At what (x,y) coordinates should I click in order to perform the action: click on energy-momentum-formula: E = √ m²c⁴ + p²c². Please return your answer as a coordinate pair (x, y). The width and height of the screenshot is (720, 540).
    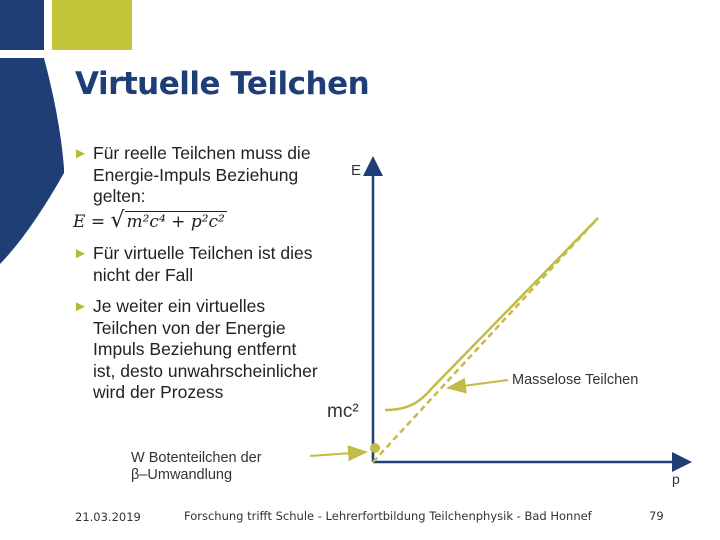
    Looking at the image, I should click on (198, 220).